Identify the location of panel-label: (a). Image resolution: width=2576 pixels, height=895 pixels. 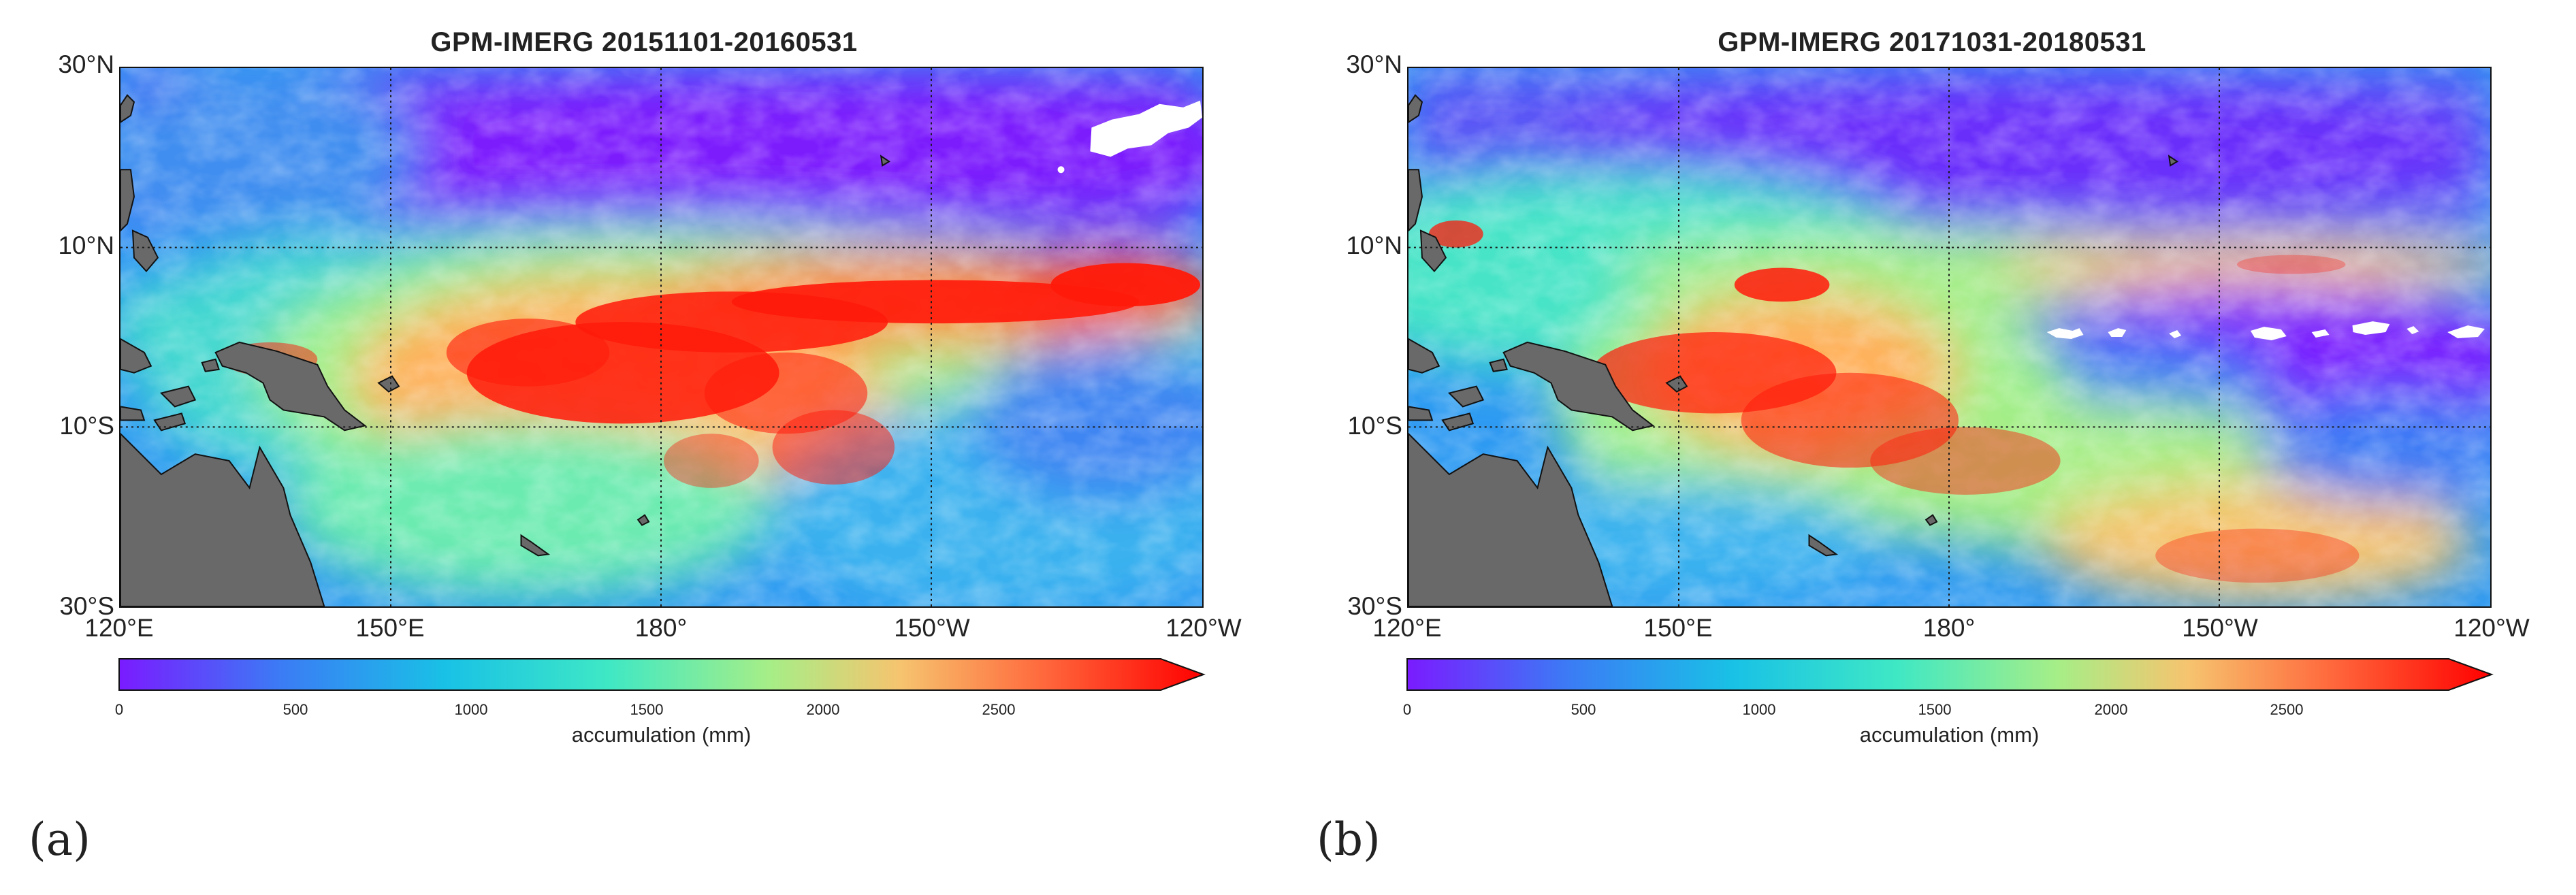
(60, 839).